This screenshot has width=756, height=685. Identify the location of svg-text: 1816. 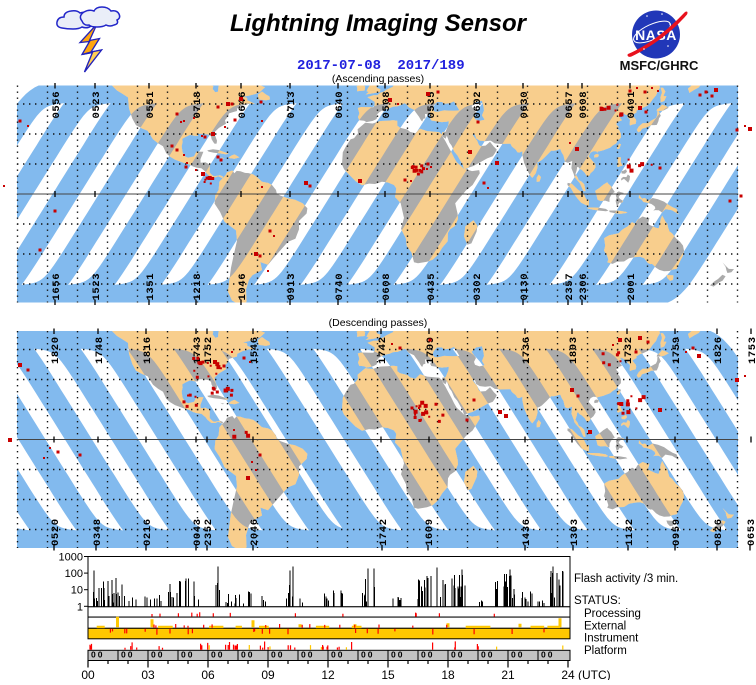
(148, 350).